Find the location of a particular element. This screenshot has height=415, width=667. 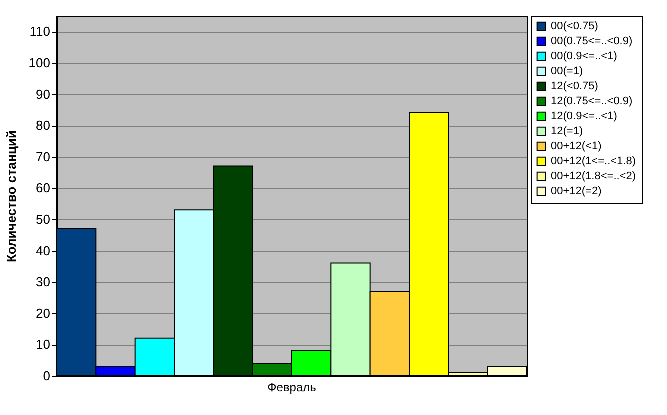

y-tick-label: 30 is located at coordinates (43, 282).